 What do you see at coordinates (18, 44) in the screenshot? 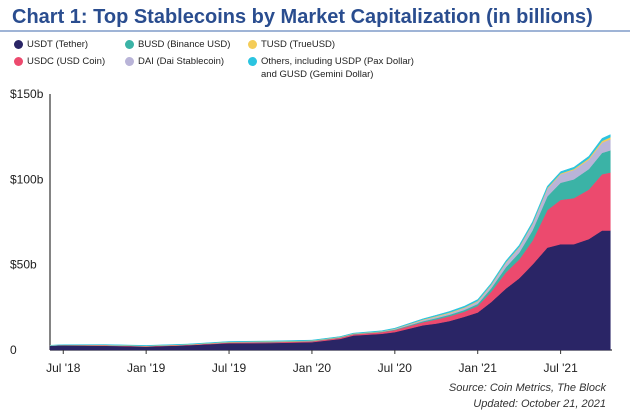
I see `legend-swatch-usdt` at bounding box center [18, 44].